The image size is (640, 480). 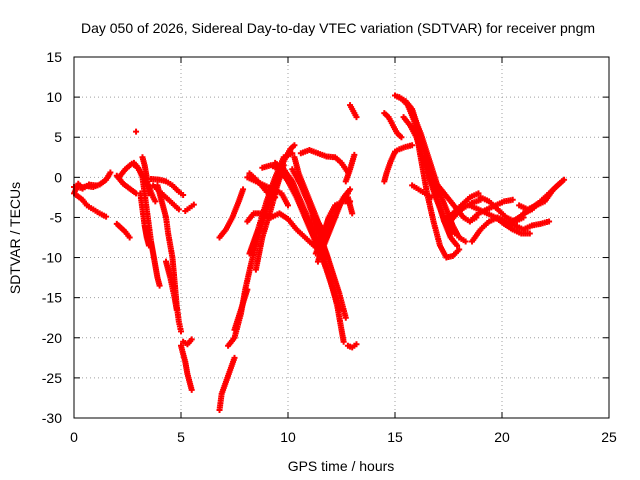 I want to click on y-tick-label: -30, so click(x=52, y=418).